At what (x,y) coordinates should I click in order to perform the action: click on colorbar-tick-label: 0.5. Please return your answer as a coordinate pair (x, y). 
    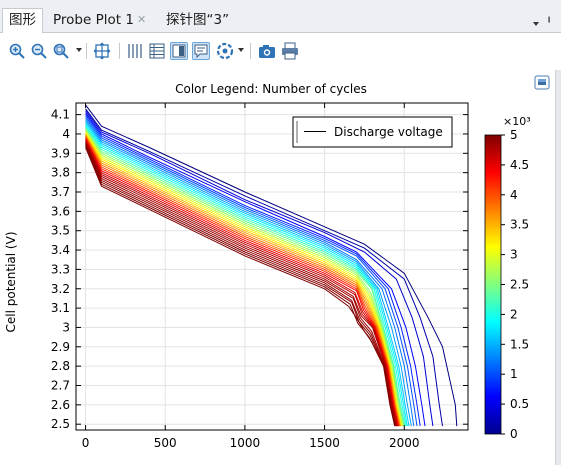
    Looking at the image, I should click on (519, 404).